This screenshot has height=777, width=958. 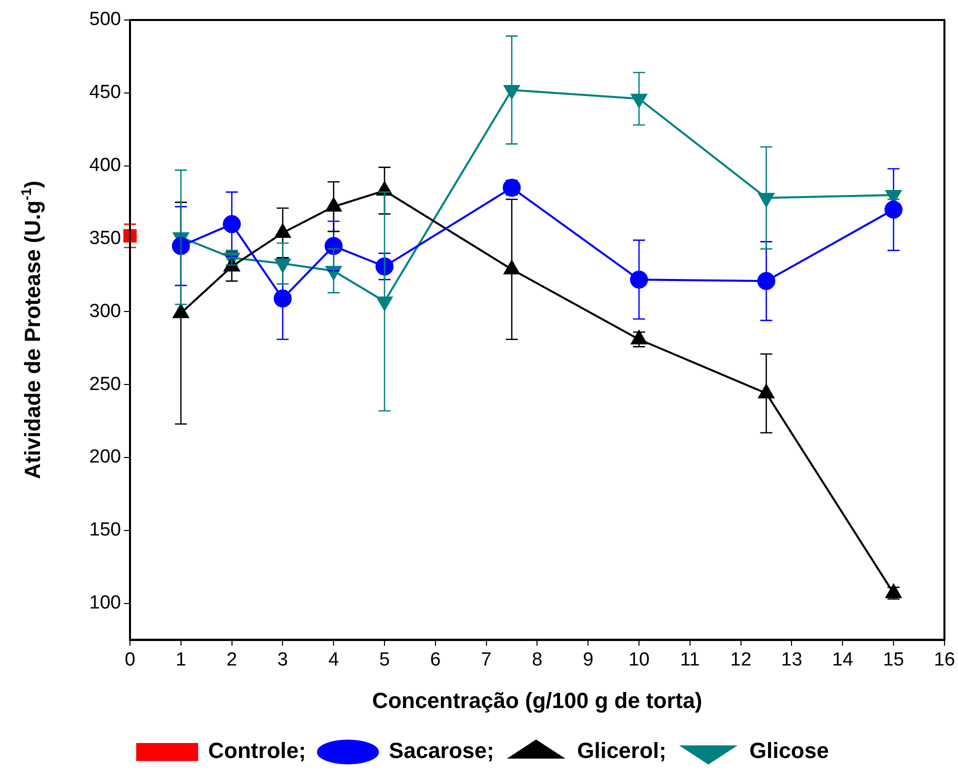 What do you see at coordinates (105, 238) in the screenshot?
I see `y-tick-label: 350` at bounding box center [105, 238].